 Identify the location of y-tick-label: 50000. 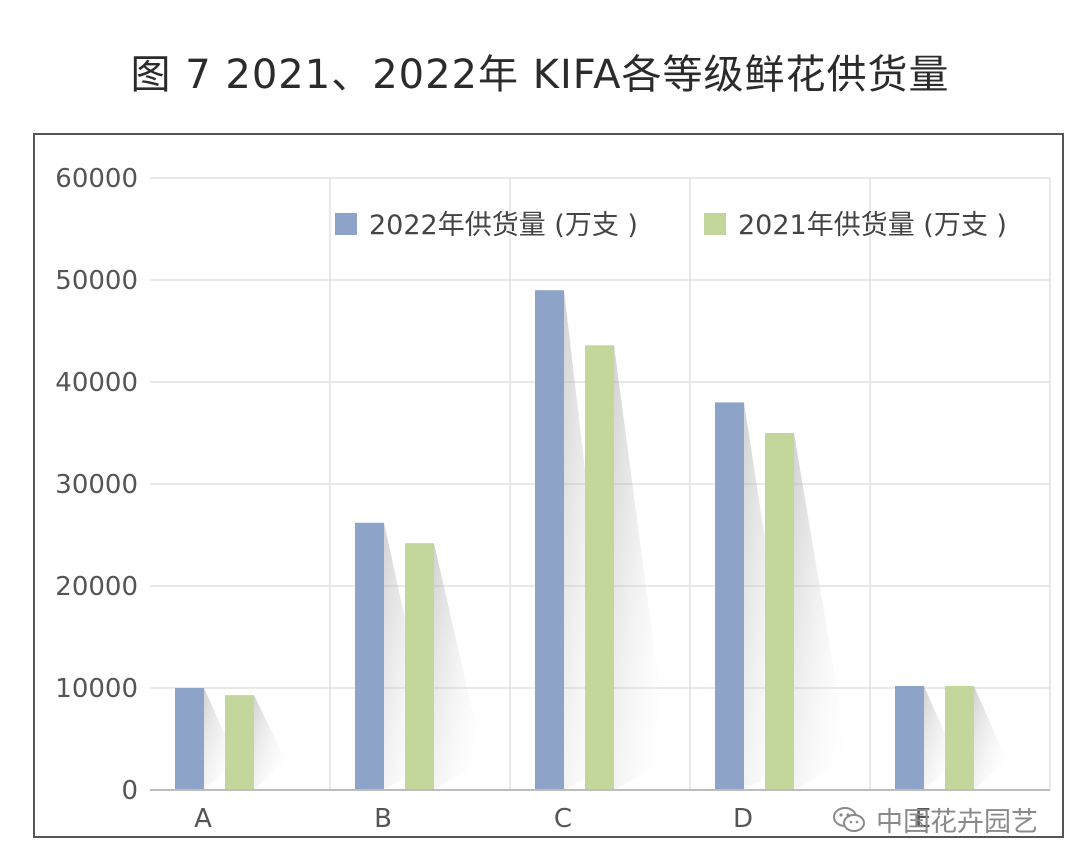
(96, 281).